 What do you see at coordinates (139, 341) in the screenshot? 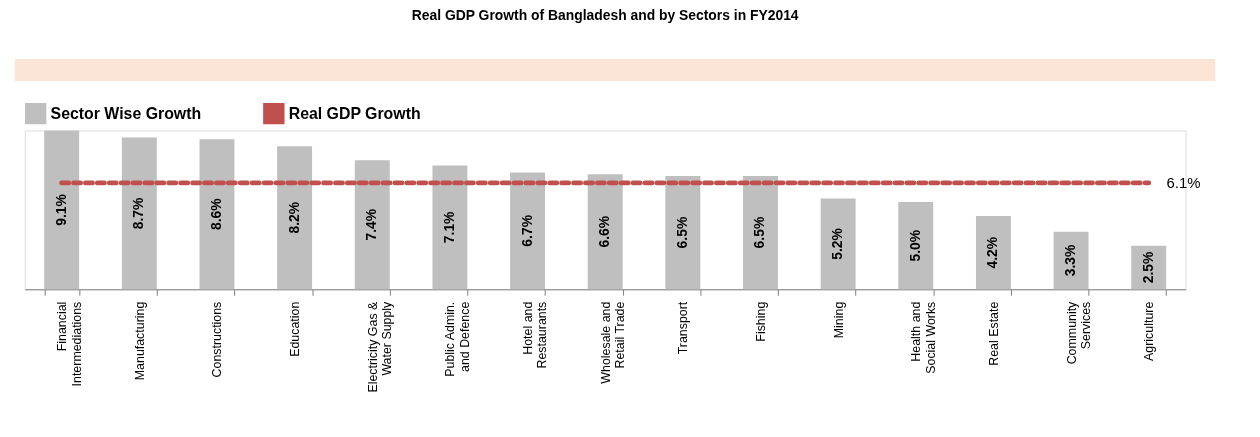
I see `x-tick-label: Manufacturing` at bounding box center [139, 341].